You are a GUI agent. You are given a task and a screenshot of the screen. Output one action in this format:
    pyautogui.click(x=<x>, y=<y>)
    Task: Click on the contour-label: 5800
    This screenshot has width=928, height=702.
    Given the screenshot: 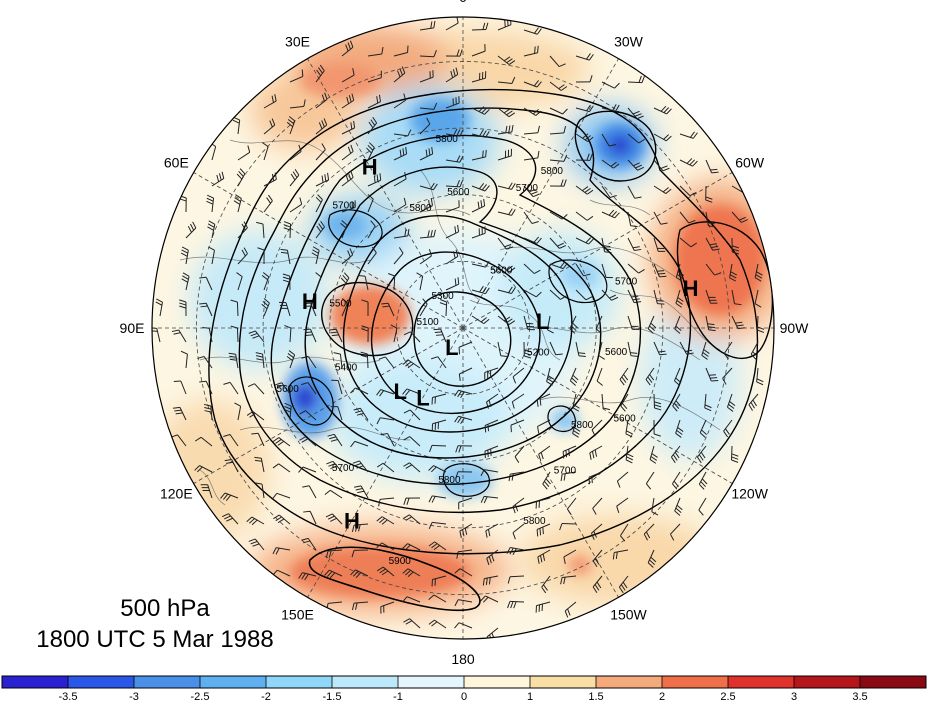 What is the action you would take?
    pyautogui.click(x=582, y=425)
    